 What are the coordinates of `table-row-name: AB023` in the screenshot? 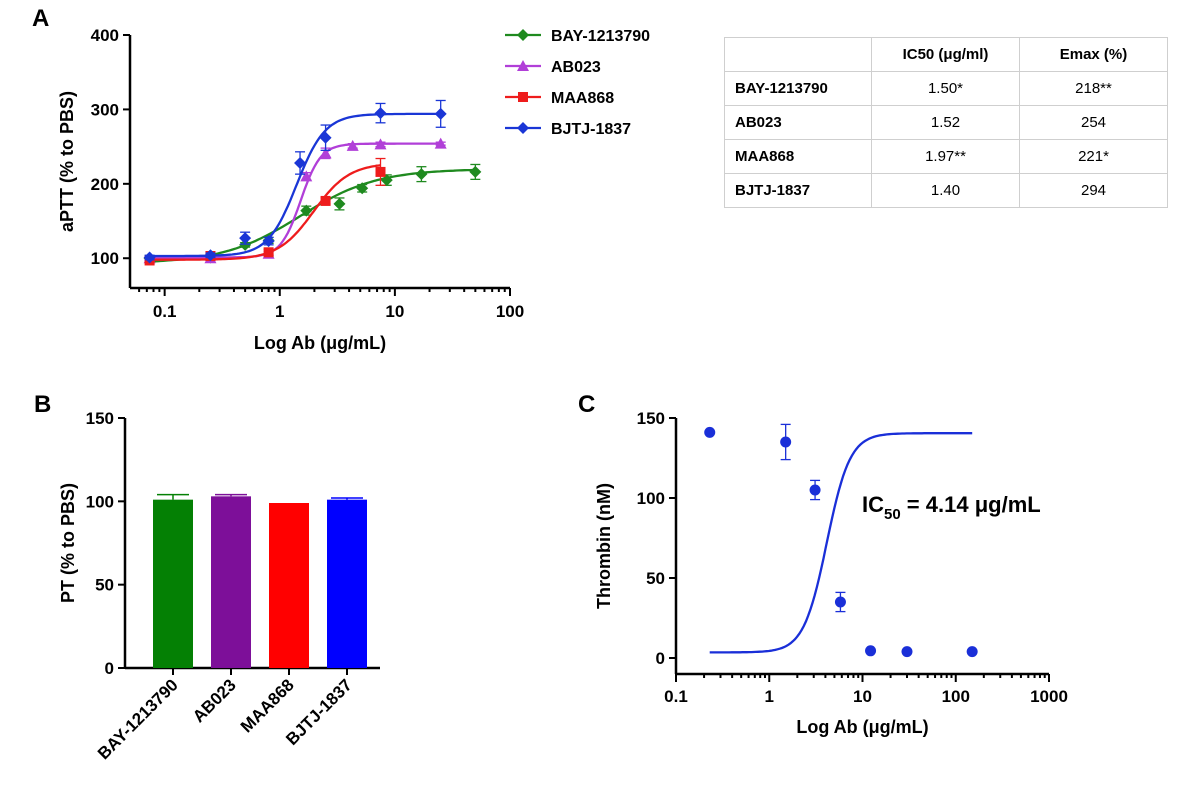 It's located at (798, 122).